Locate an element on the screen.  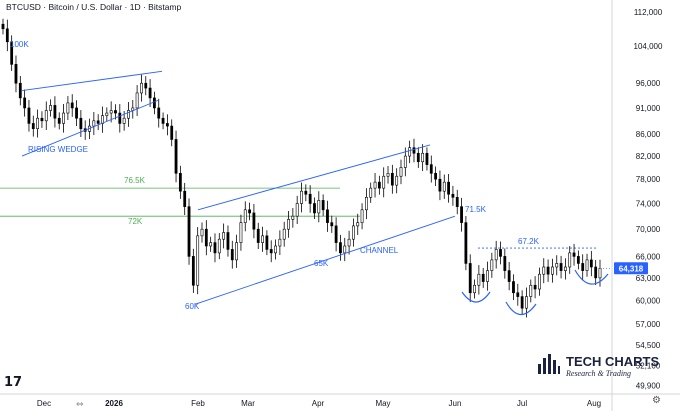
x-tick-label: Feb is located at coordinates (198, 403).